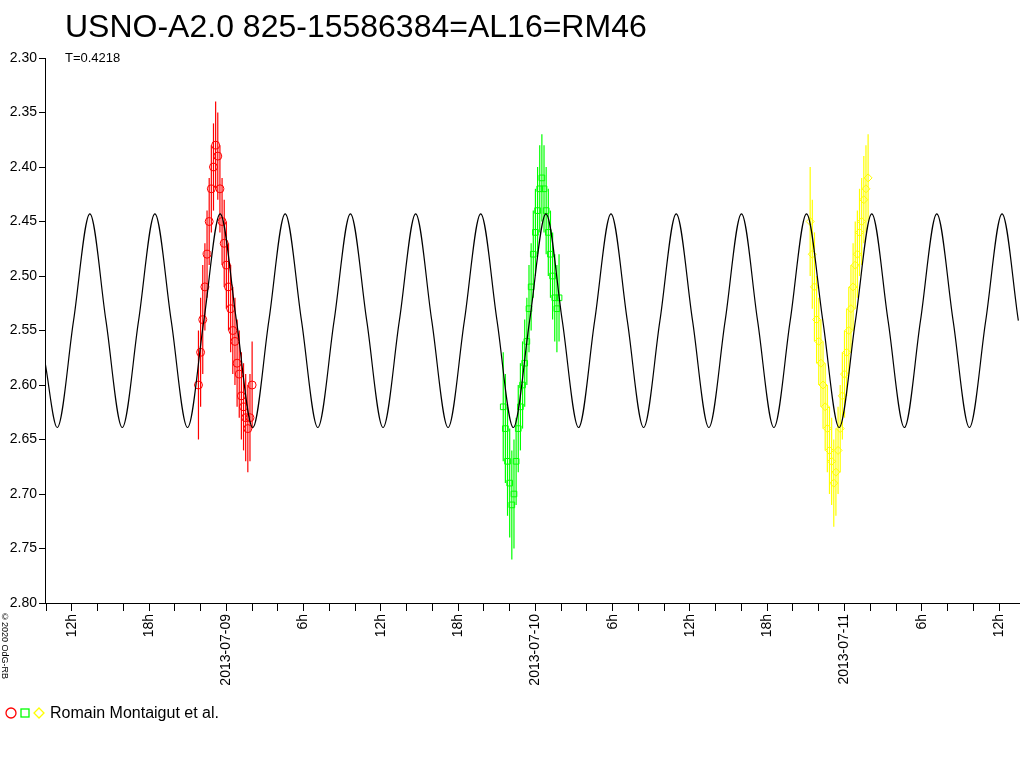  I want to click on y-tick-label: 2.80, so click(23, 601).